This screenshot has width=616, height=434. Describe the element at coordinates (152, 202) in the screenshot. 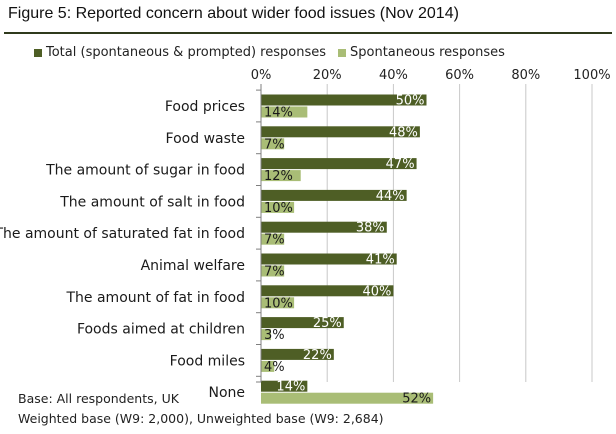

I see `category-label: The amount of salt in food` at that location.